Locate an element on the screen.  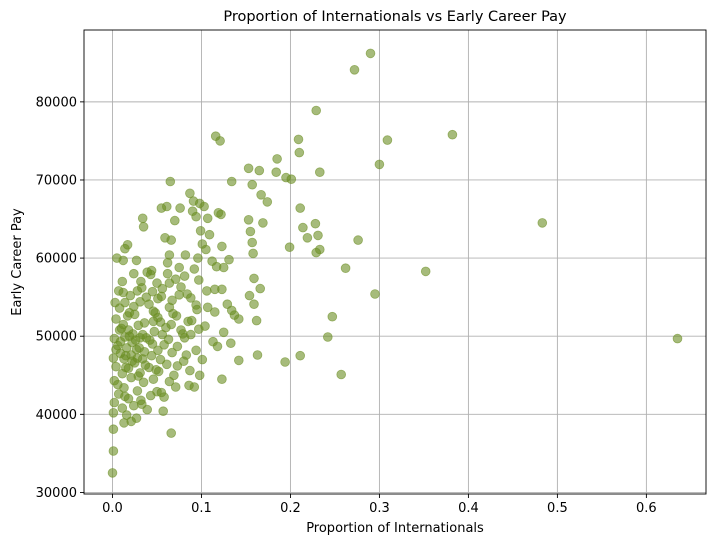
x-axis-ticks: 0.0 0.1 0.2 0.3 0.4 0.5 0.6 is located at coordinates (379, 505).